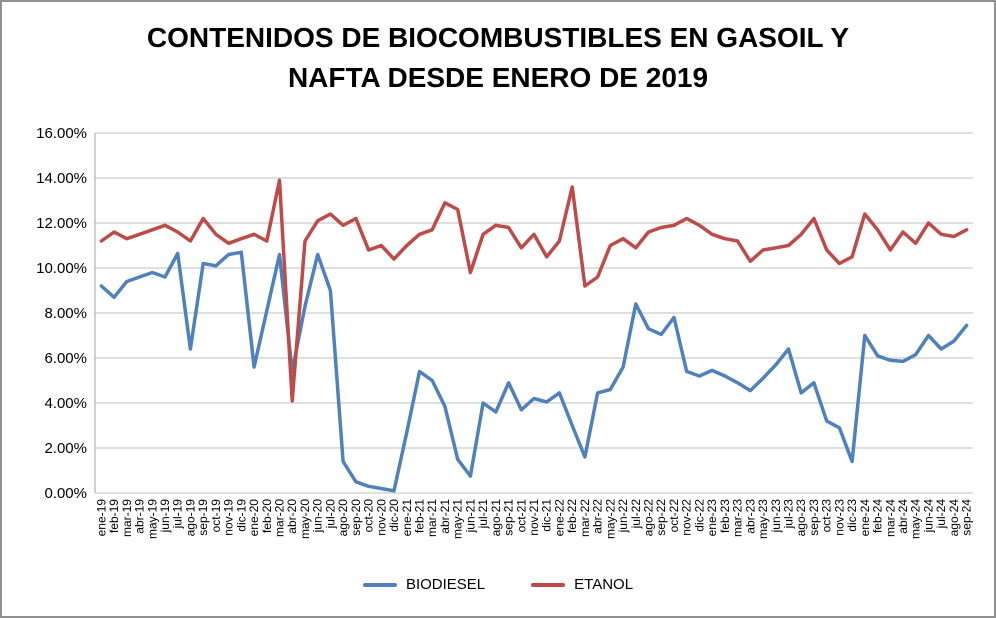  Describe the element at coordinates (547, 515) in the screenshot. I see `x-axis-tick-label: dic-21` at that location.